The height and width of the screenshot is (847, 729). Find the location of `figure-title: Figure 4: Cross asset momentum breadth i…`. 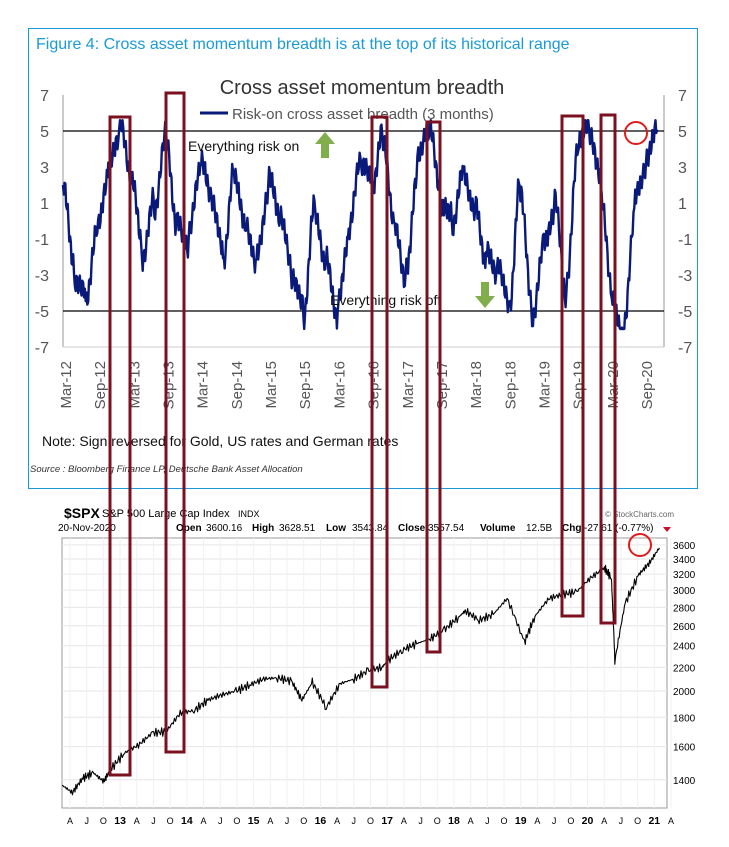

figure-title: Figure 4: Cross asset momentum breadth i… is located at coordinates (303, 44).